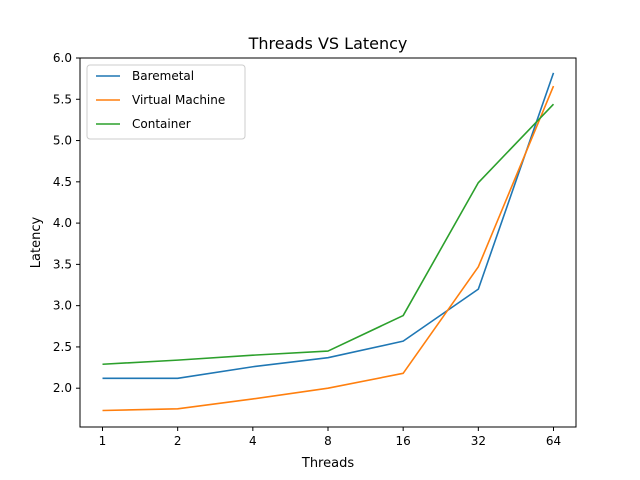 The height and width of the screenshot is (480, 640). What do you see at coordinates (328, 441) in the screenshot?
I see `x-tick-label: 8` at bounding box center [328, 441].